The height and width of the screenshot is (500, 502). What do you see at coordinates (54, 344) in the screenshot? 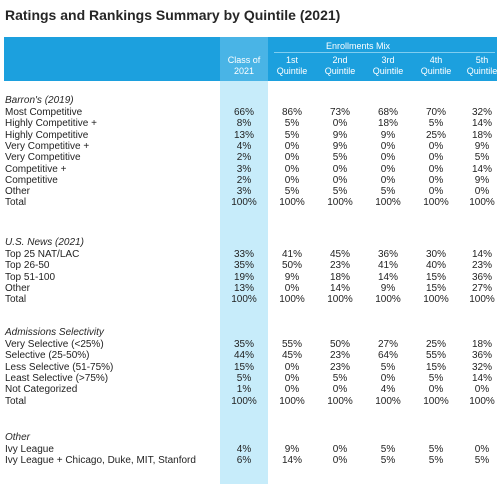
I see `row-label: Very Selective (<25%)` at bounding box center [54, 344].